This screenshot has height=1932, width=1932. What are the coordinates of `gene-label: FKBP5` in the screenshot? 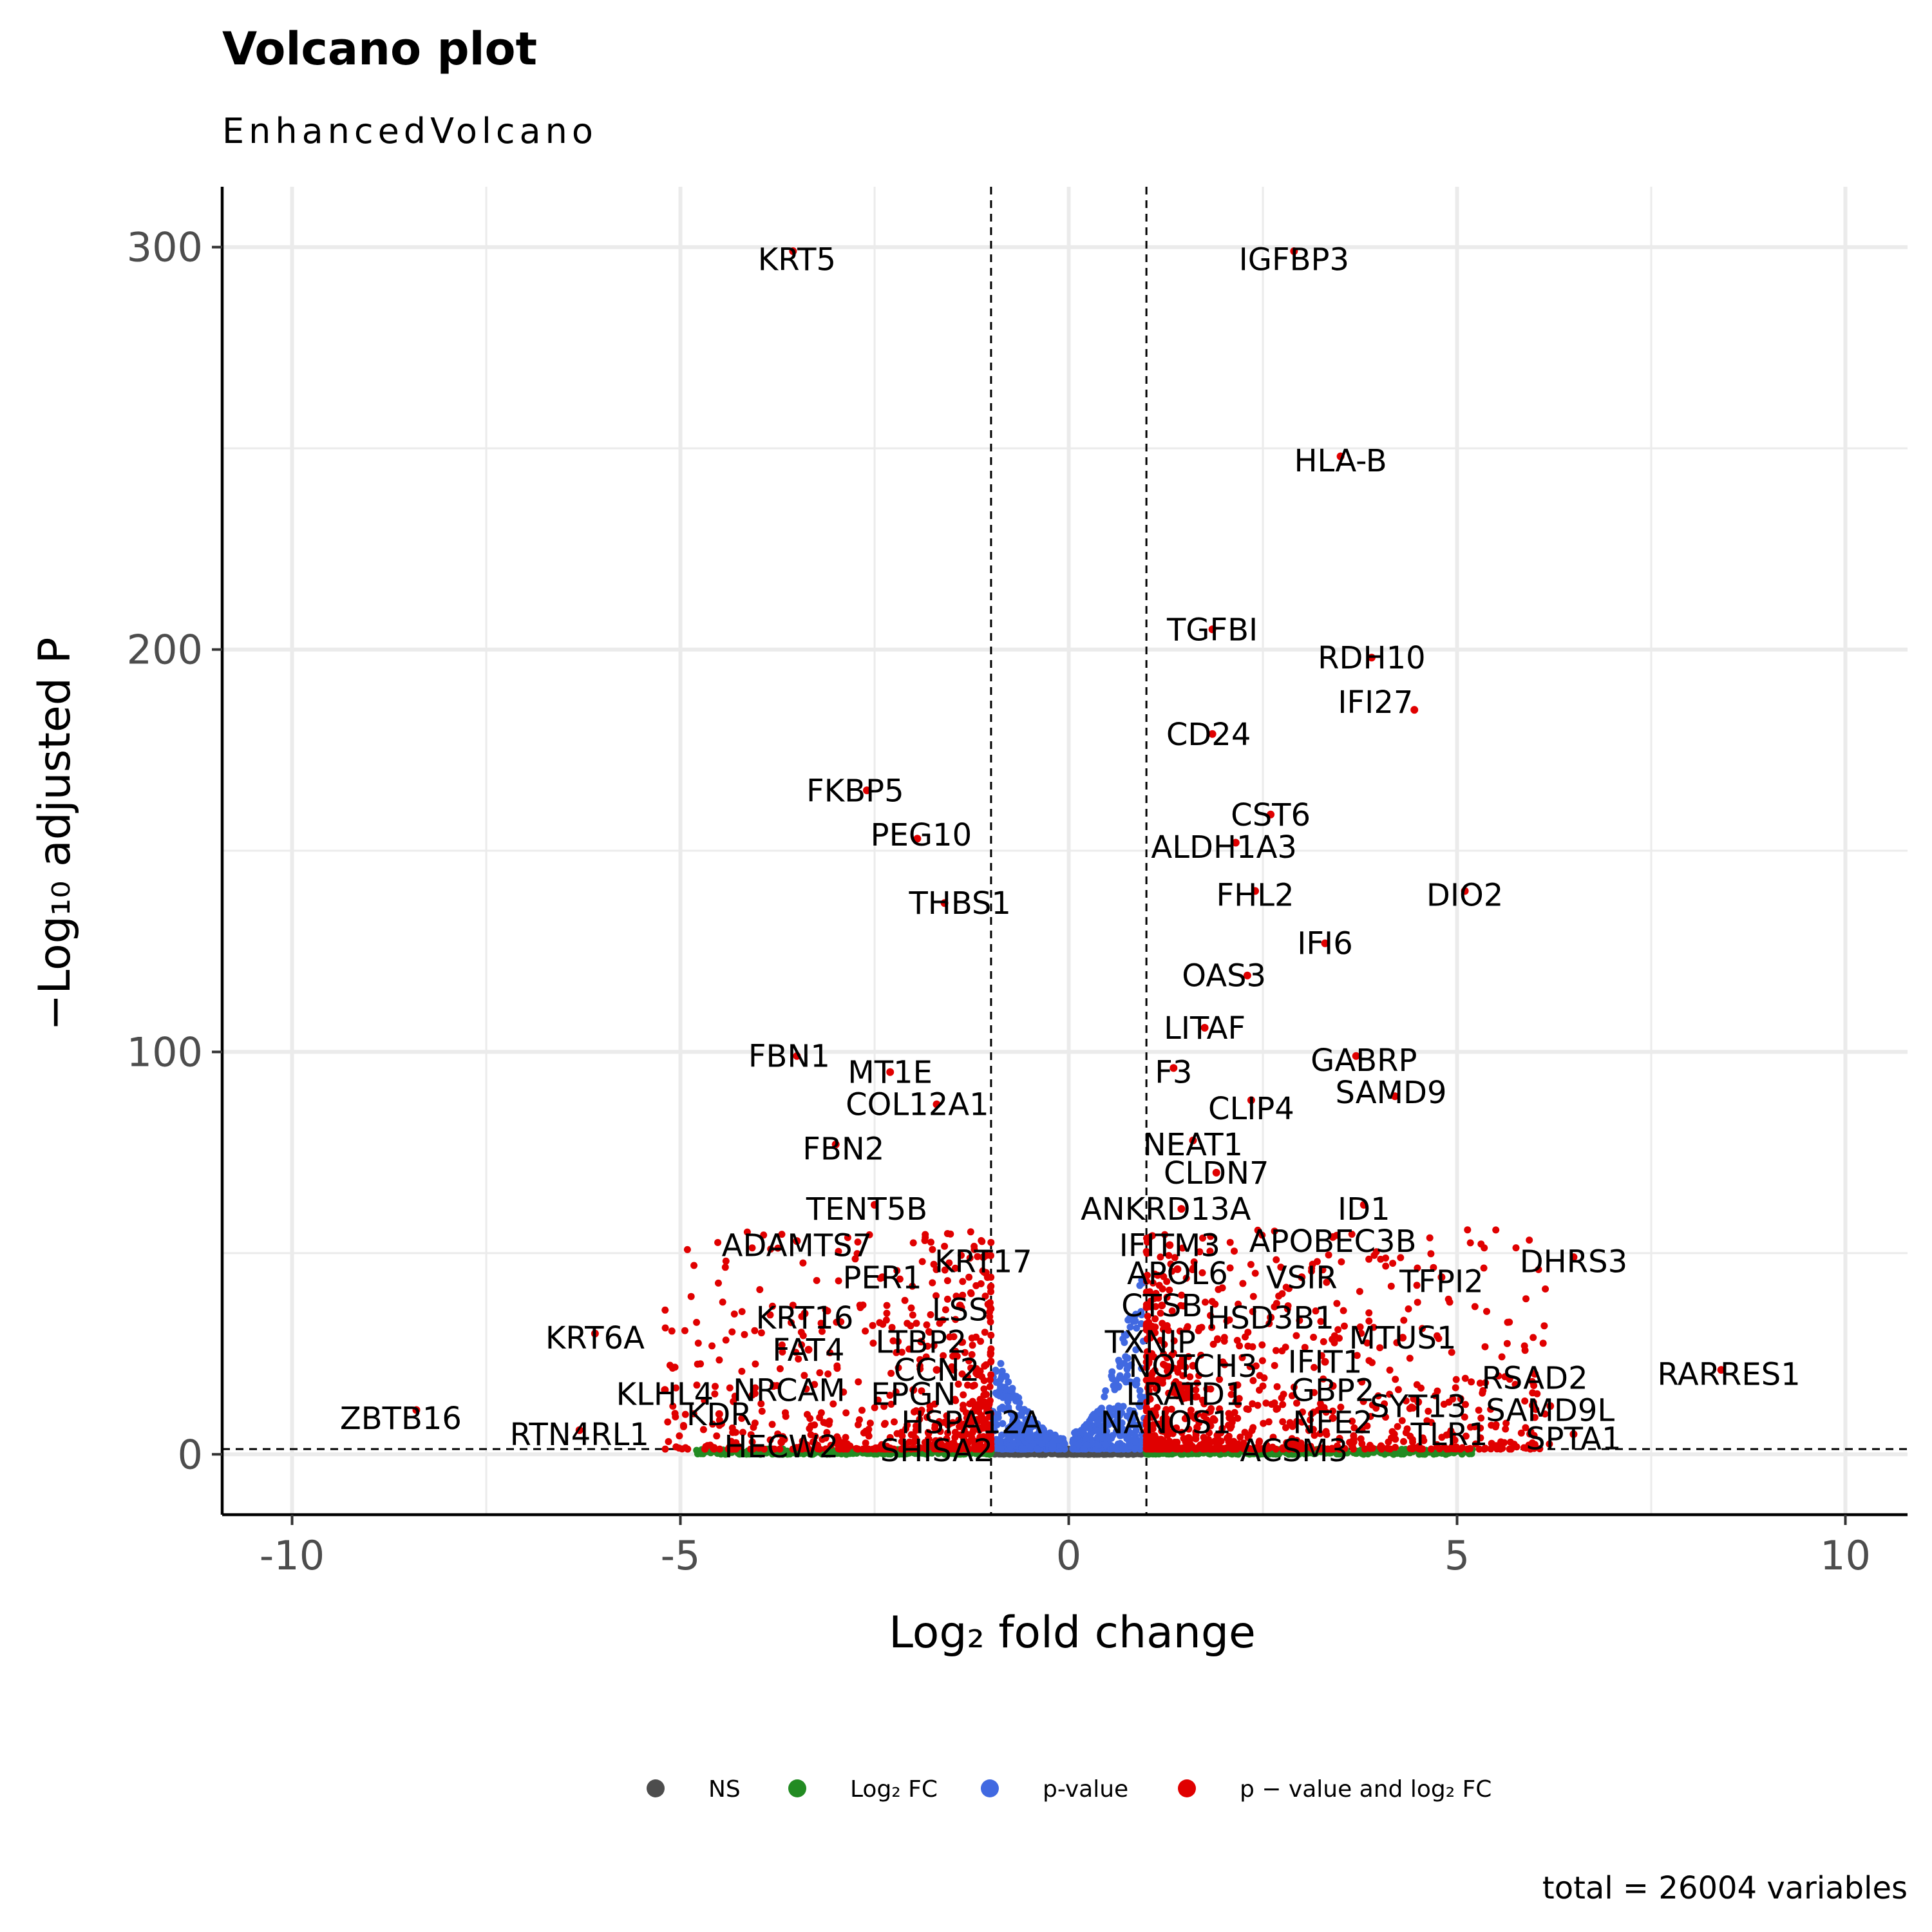 It's located at (855, 791).